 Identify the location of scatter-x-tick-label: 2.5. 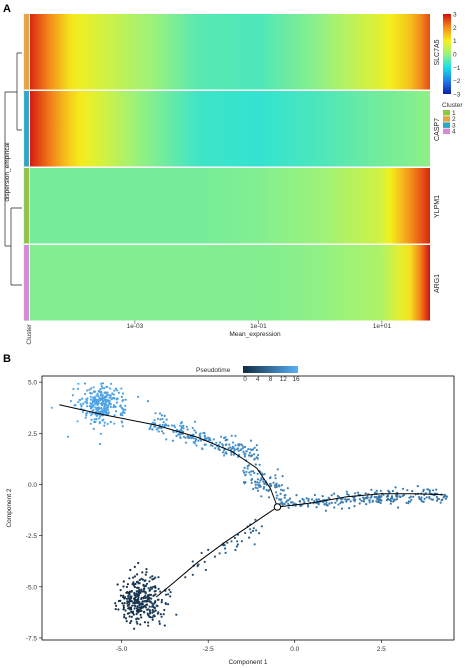
(381, 649).